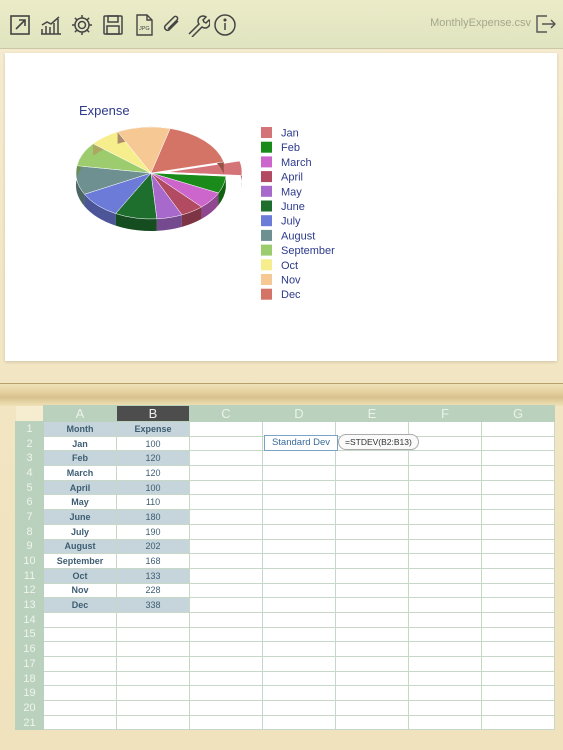 The height and width of the screenshot is (750, 563). I want to click on cell-g20, so click(518, 708).